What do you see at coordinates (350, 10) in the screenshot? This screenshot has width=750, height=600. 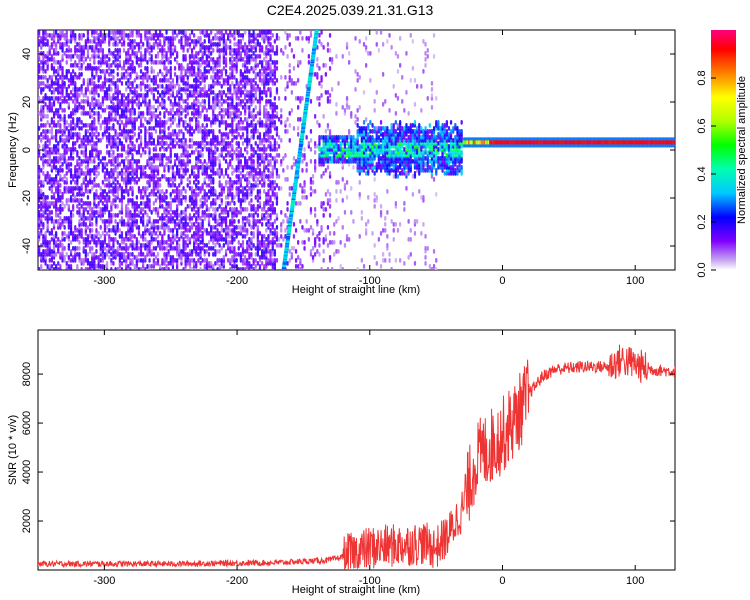 I see `chart-title: C2E4.2025.039.21.31.G13` at bounding box center [350, 10].